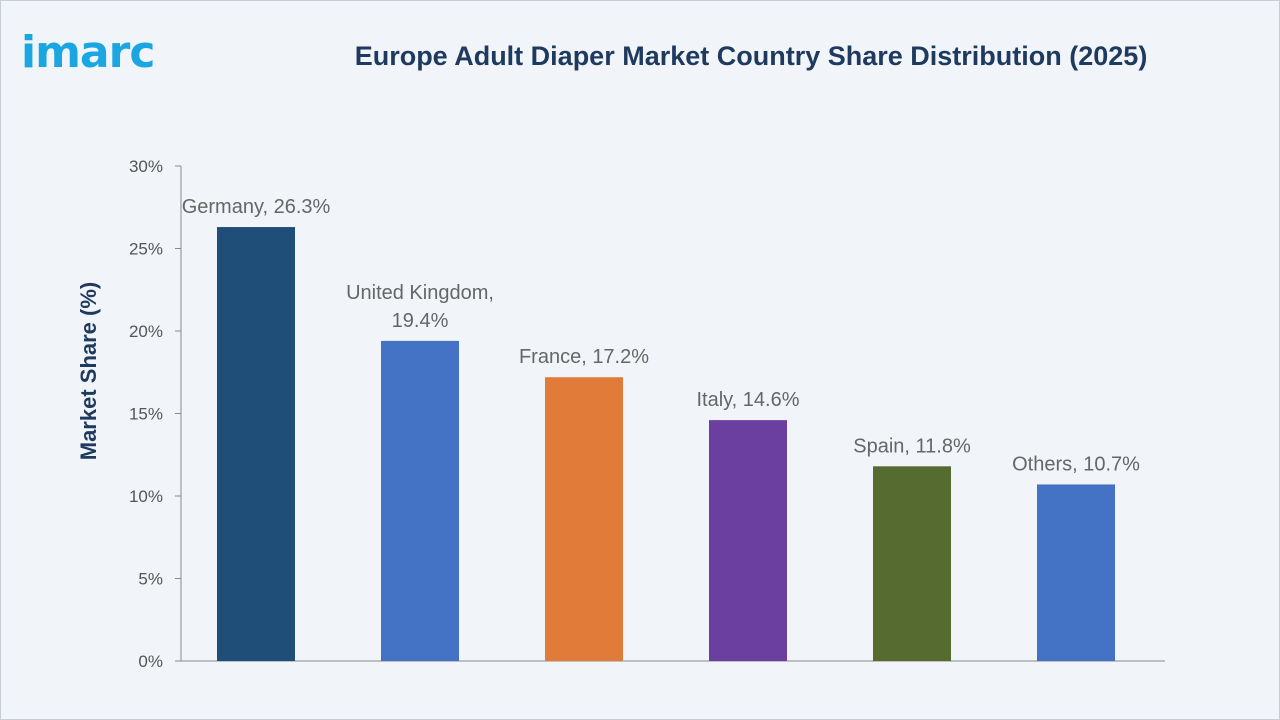  What do you see at coordinates (88, 52) in the screenshot?
I see `imarc-logo: imarc` at bounding box center [88, 52].